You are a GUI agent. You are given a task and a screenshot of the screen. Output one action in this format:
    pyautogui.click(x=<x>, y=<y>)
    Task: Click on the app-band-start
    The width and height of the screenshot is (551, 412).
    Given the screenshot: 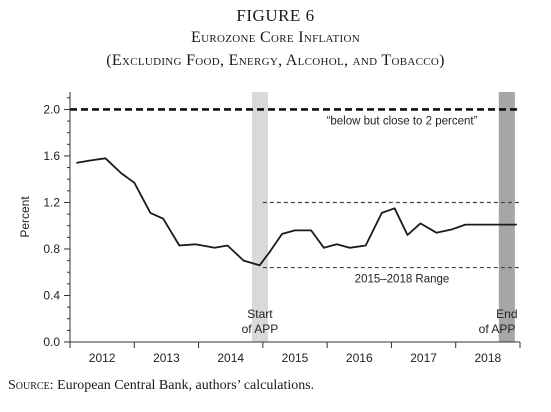 What is the action you would take?
    pyautogui.click(x=259, y=217)
    